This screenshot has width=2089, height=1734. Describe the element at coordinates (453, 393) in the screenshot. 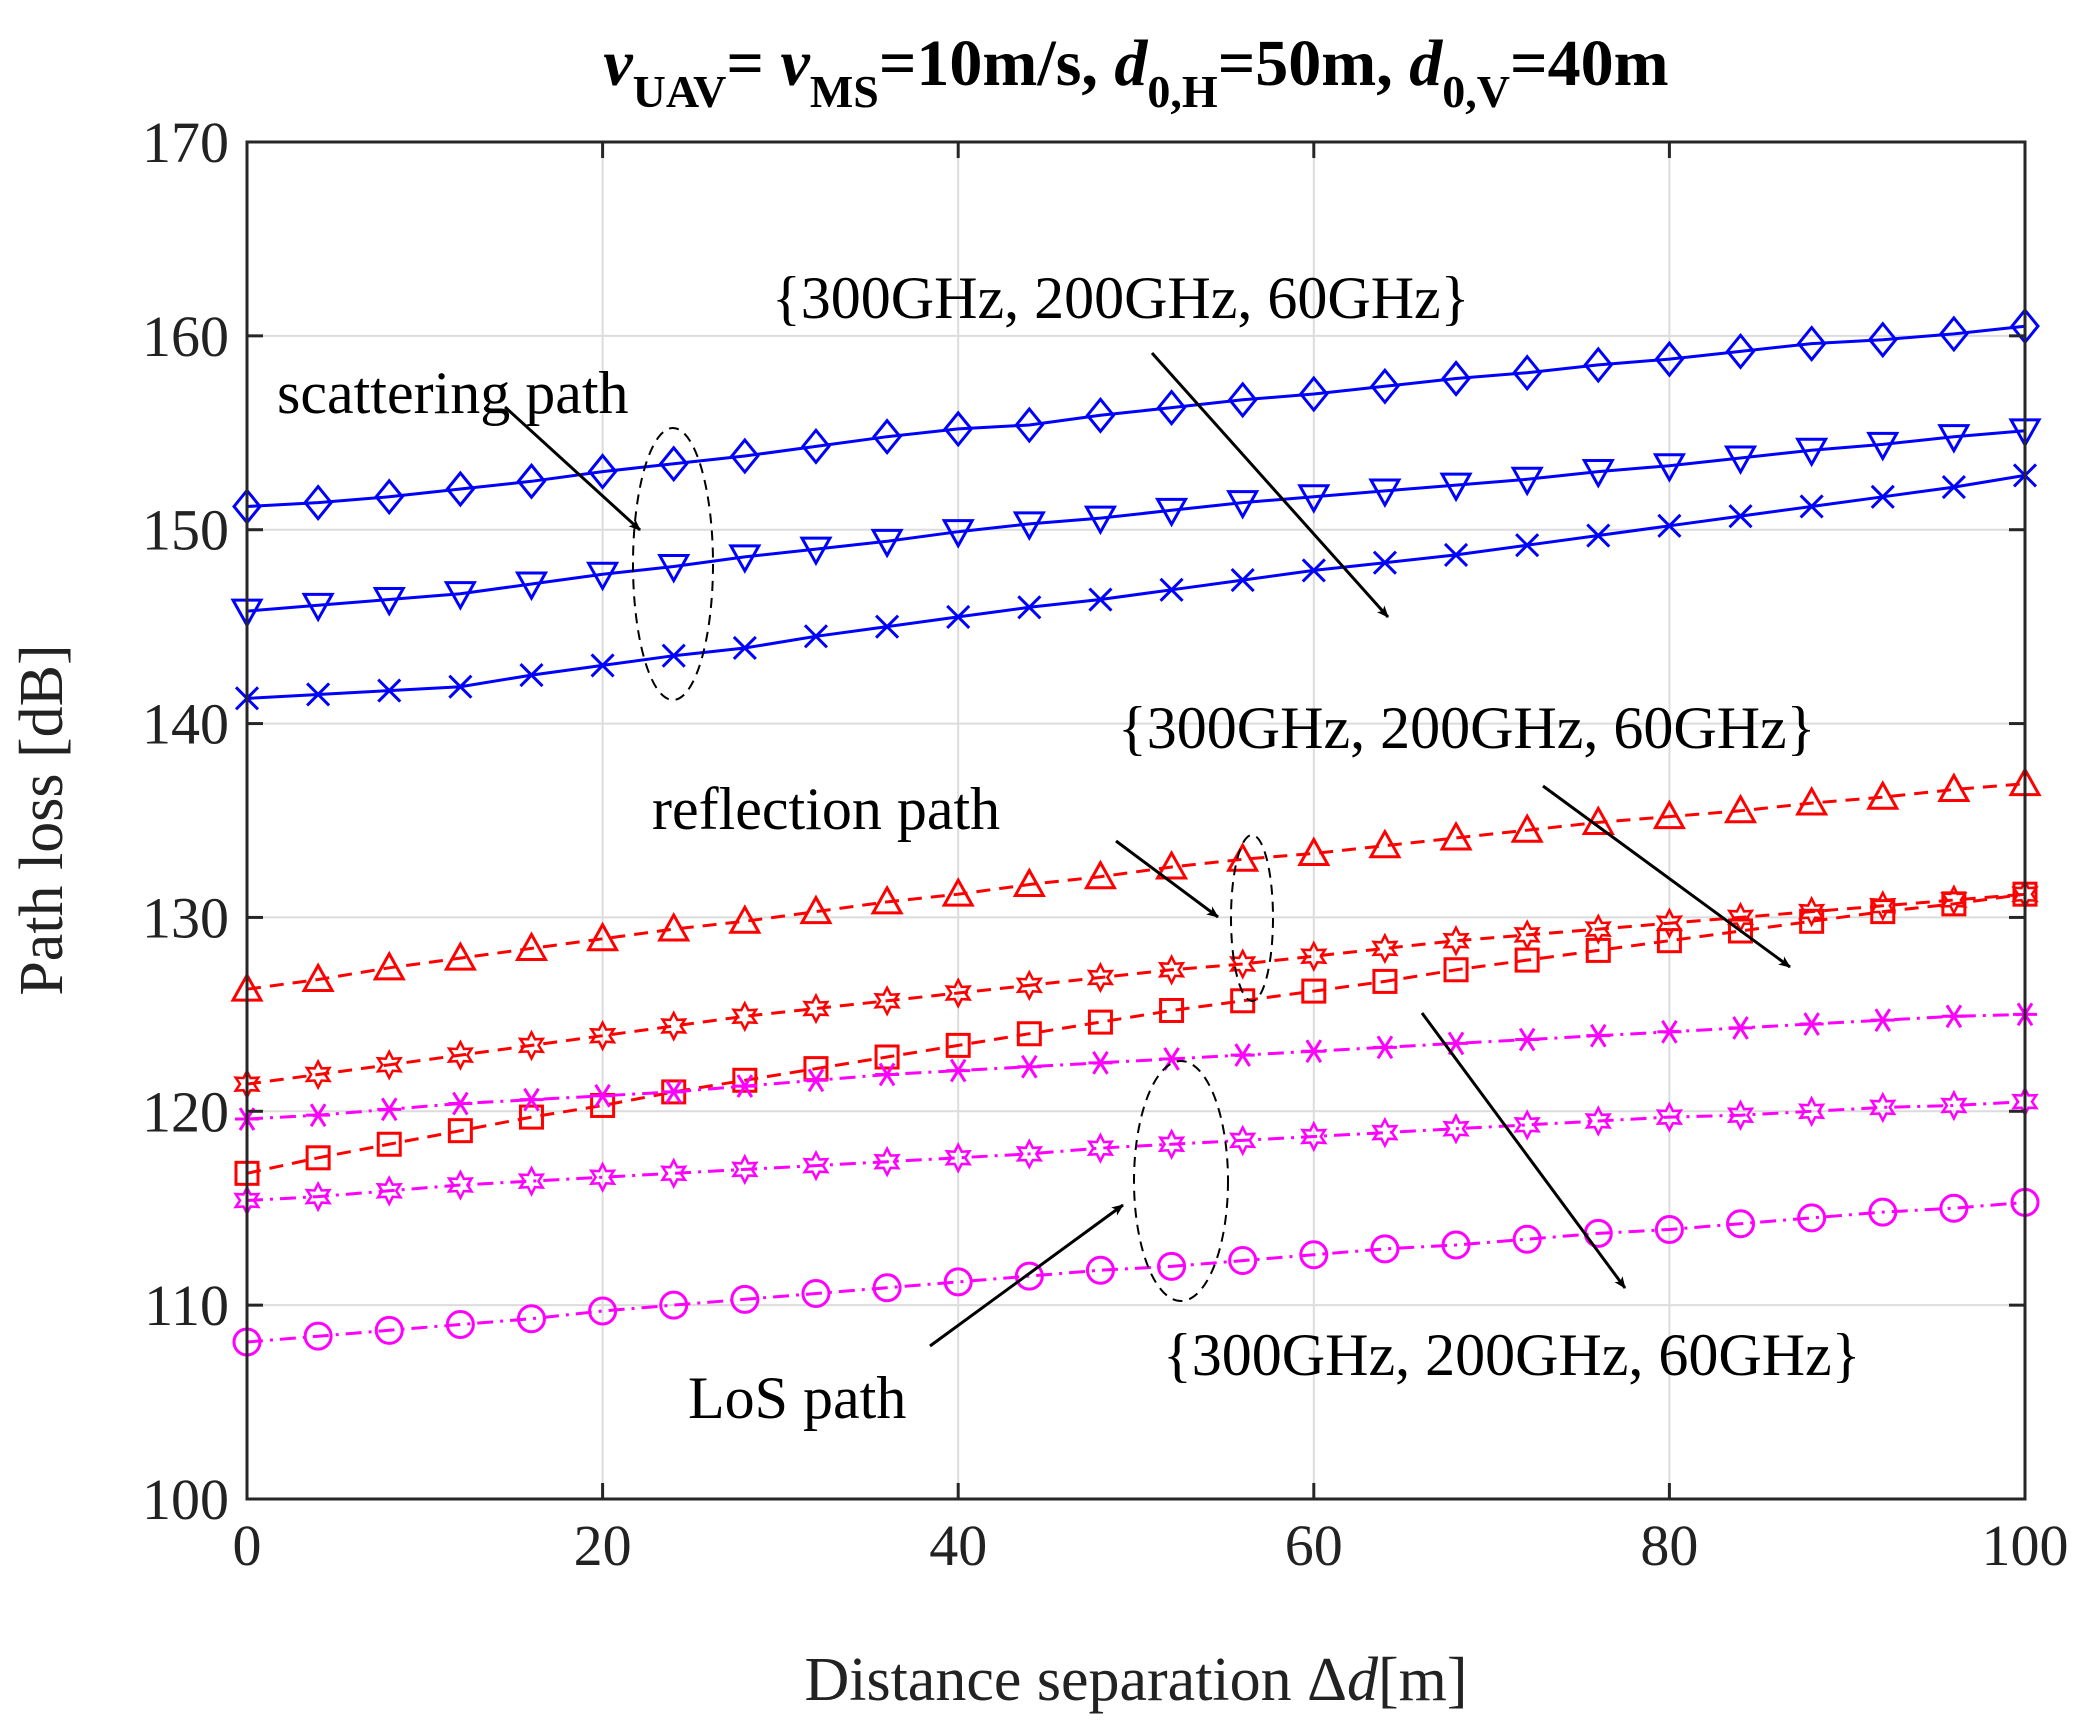

I see `scattering-path-label: scattering path` at that location.